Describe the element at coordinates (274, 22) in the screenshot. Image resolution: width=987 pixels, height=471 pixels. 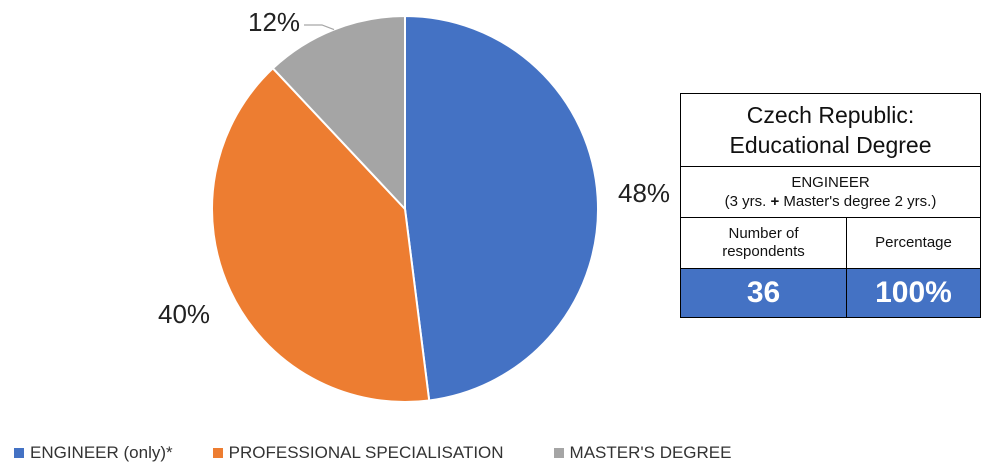
I see `slice-label-3: 12%` at that location.